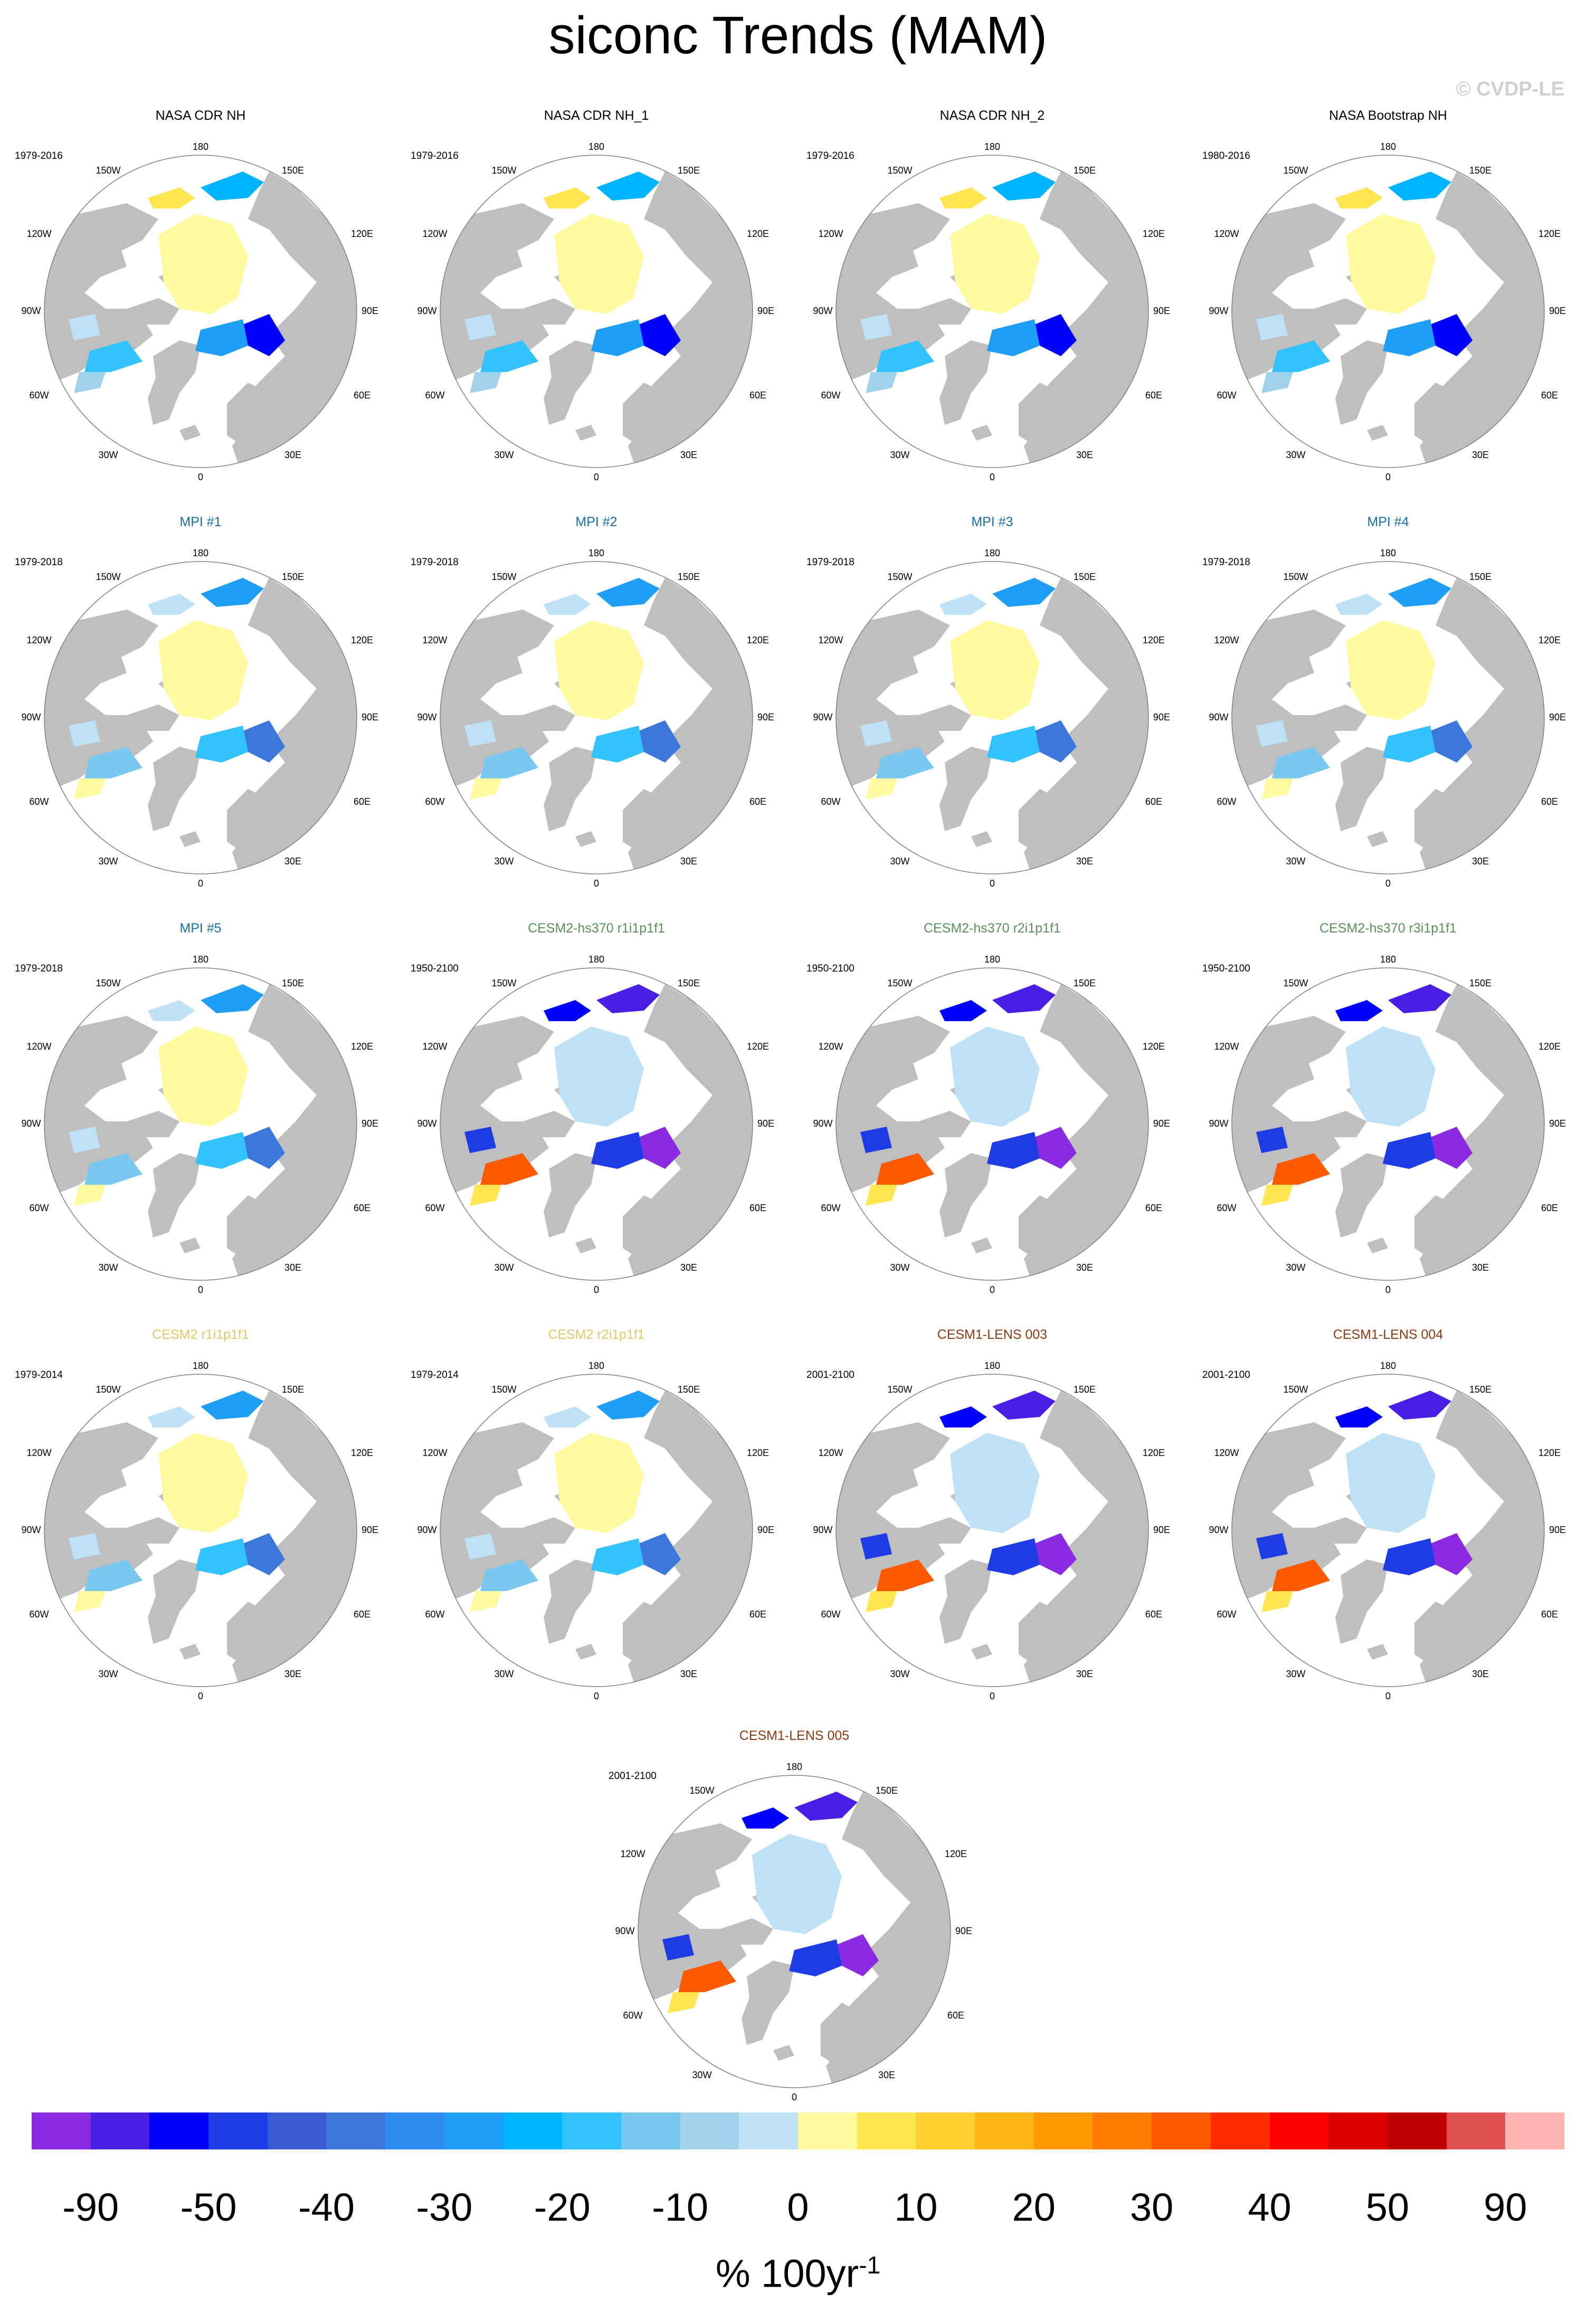 The image size is (1596, 2303). What do you see at coordinates (596, 1334) in the screenshot?
I see `panel-title: CESM2 r2i1p1f1` at bounding box center [596, 1334].